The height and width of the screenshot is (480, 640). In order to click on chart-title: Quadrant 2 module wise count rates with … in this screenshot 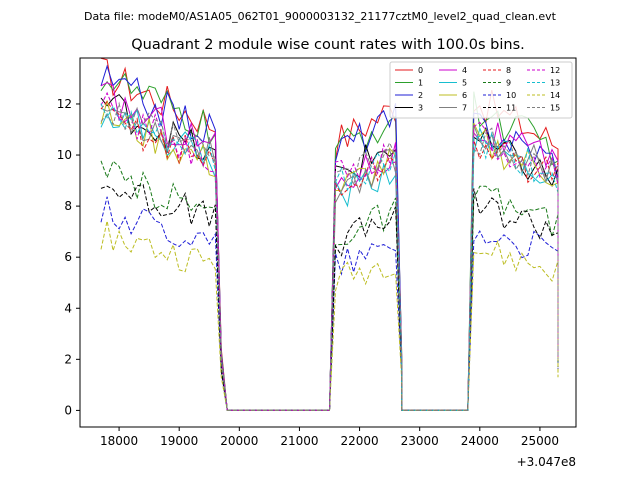, I will do `click(328, 45)`.